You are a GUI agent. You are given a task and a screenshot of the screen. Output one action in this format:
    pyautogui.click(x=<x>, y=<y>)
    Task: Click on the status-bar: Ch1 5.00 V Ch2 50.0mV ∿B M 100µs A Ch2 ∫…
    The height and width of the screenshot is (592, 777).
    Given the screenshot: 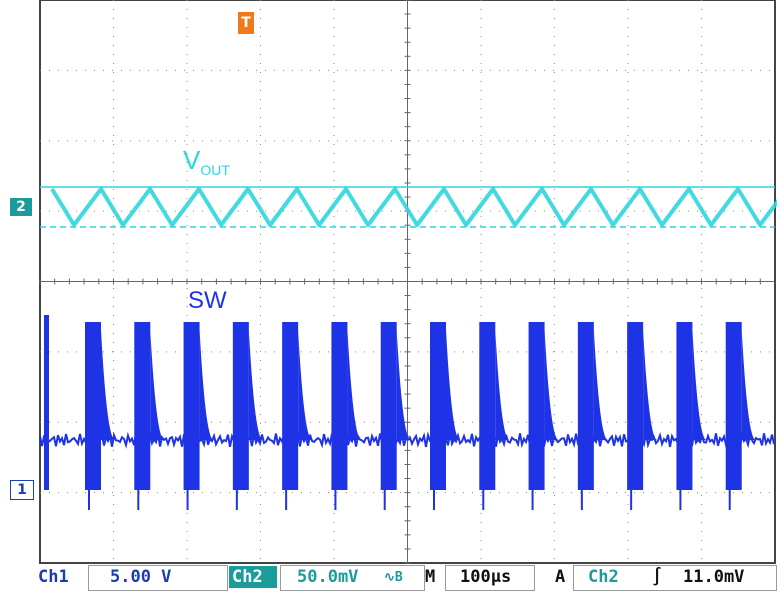 What is the action you would take?
    pyautogui.click(x=388, y=577)
    